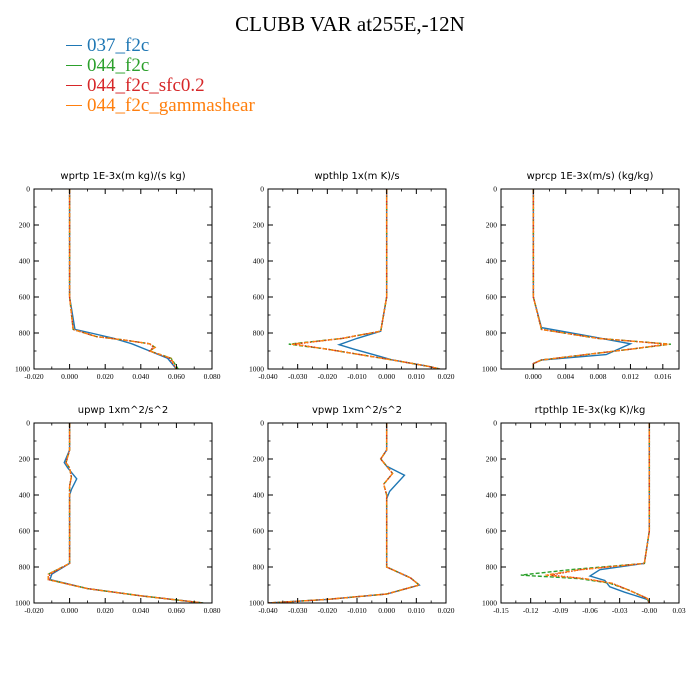 This screenshot has width=700, height=700. What do you see at coordinates (146, 85) in the screenshot?
I see `legend-label: 044_f2c_sfc0.2` at bounding box center [146, 85].